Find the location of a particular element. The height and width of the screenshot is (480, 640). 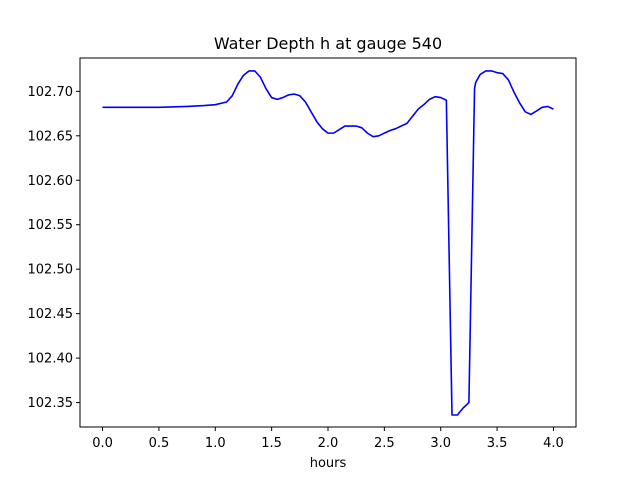

x-tick-label: 0.0 is located at coordinates (102, 443).